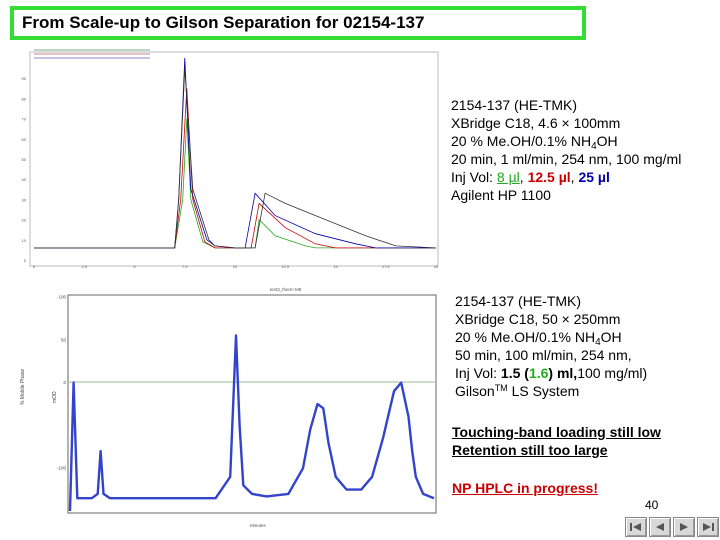  What do you see at coordinates (24, 240) in the screenshot?
I see `y-tick-label: 10` at bounding box center [24, 240].